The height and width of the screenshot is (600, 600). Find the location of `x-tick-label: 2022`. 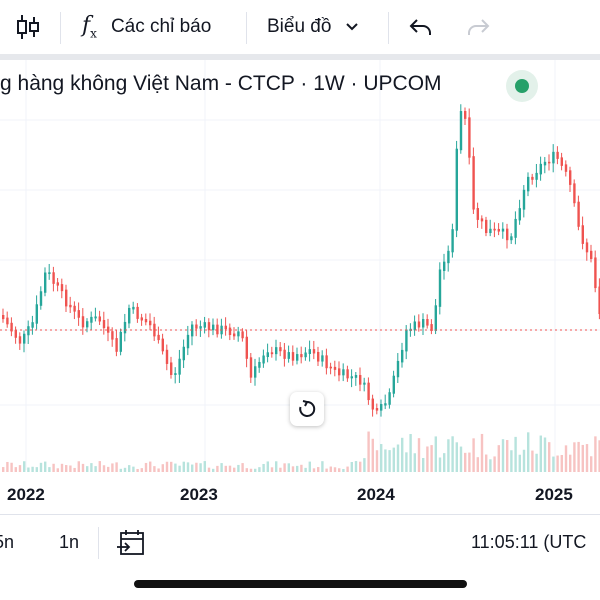

x-tick-label: 2022 is located at coordinates (26, 494).